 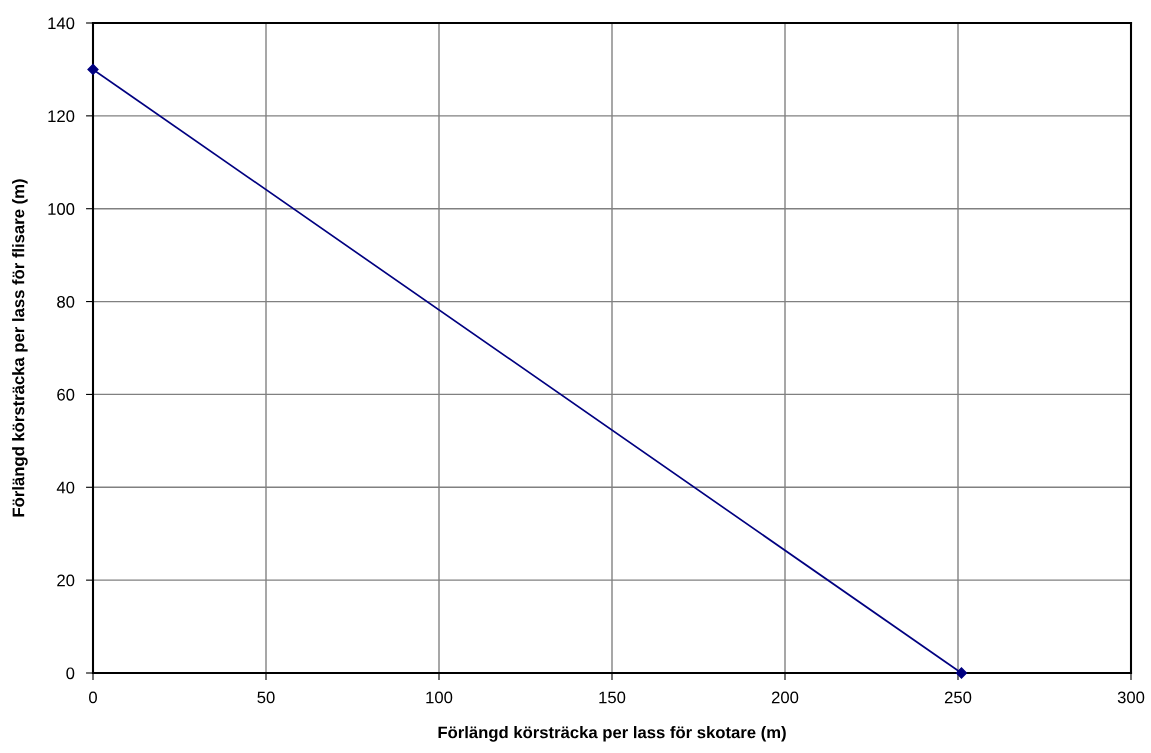 I want to click on x-tick-label: 50, so click(x=266, y=697).